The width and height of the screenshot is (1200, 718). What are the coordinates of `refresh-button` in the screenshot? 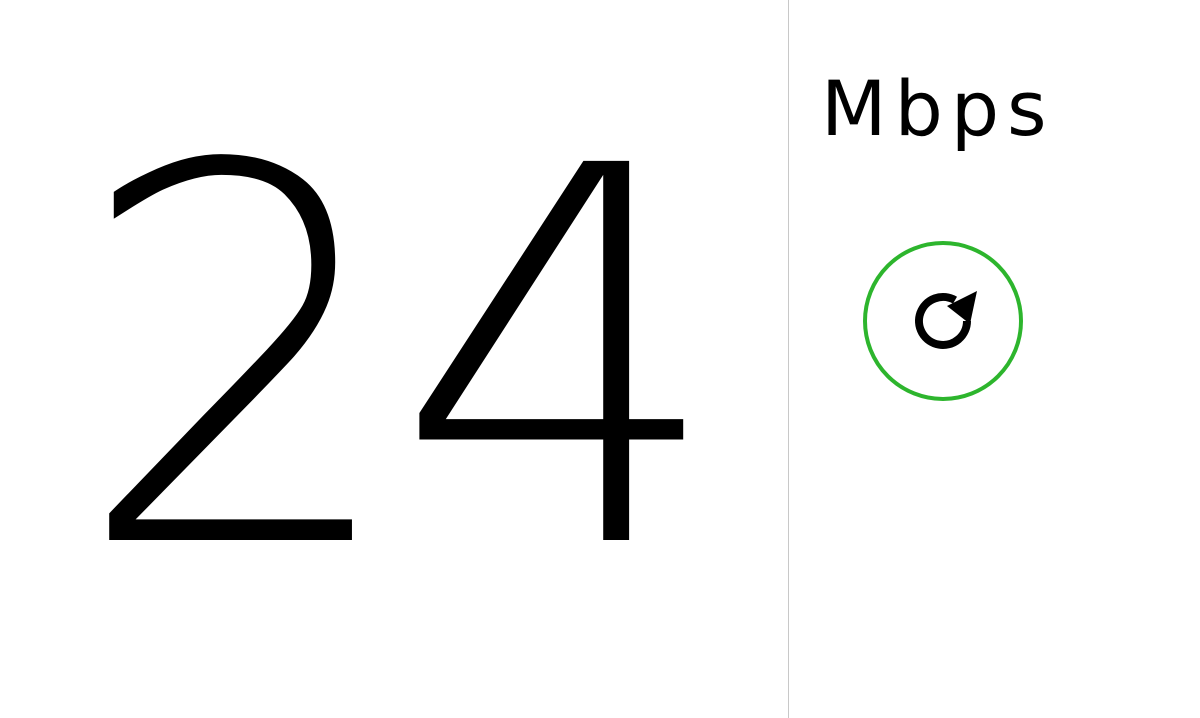 It's located at (943, 321).